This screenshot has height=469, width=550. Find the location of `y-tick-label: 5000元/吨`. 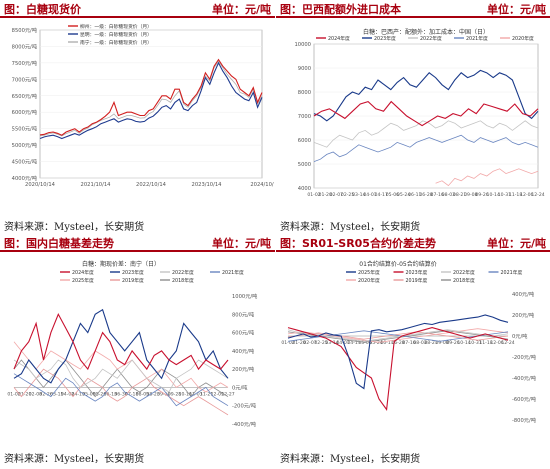

y-tick-label: 5000元/吨 is located at coordinates (24, 145).